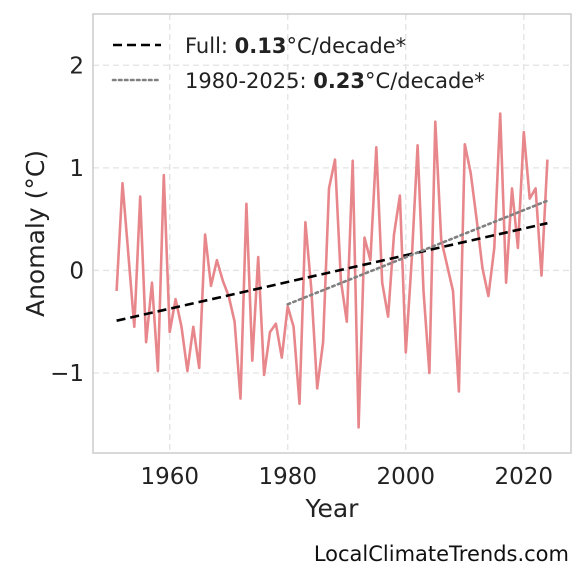 The height and width of the screenshot is (580, 585). I want to click on legend-prefix: 1980-2025:, so click(249, 81).